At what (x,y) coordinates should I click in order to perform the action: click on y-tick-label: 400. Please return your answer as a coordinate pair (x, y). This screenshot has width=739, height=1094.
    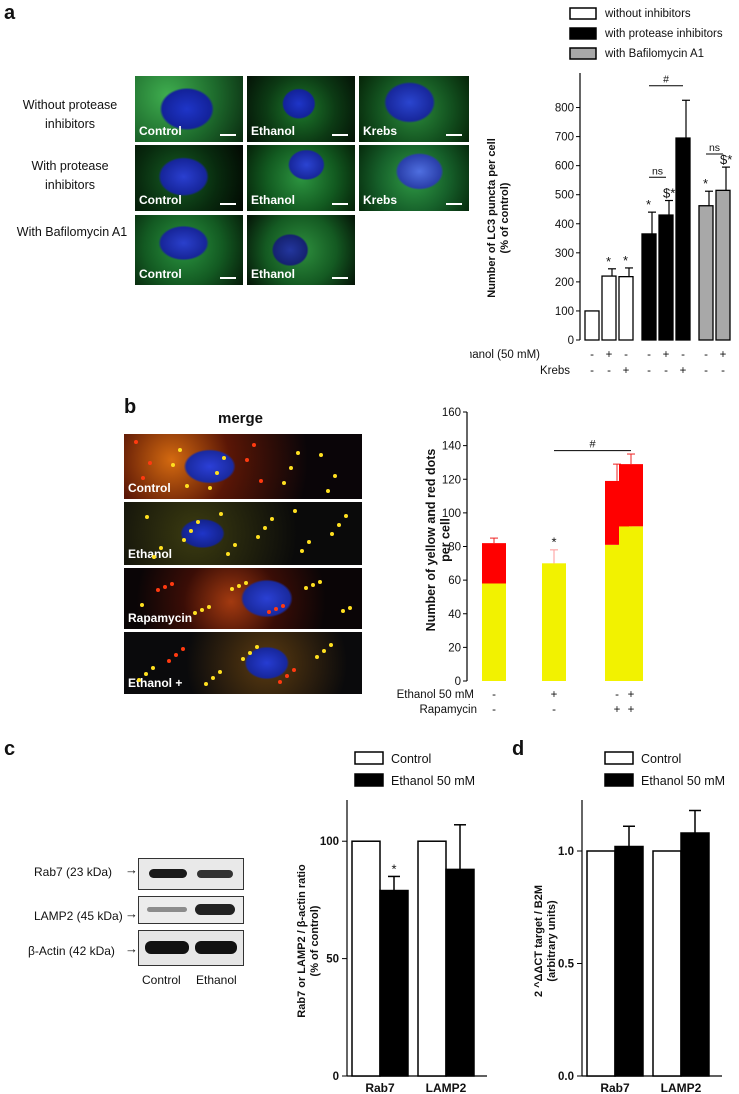
    Looking at the image, I should click on (564, 225).